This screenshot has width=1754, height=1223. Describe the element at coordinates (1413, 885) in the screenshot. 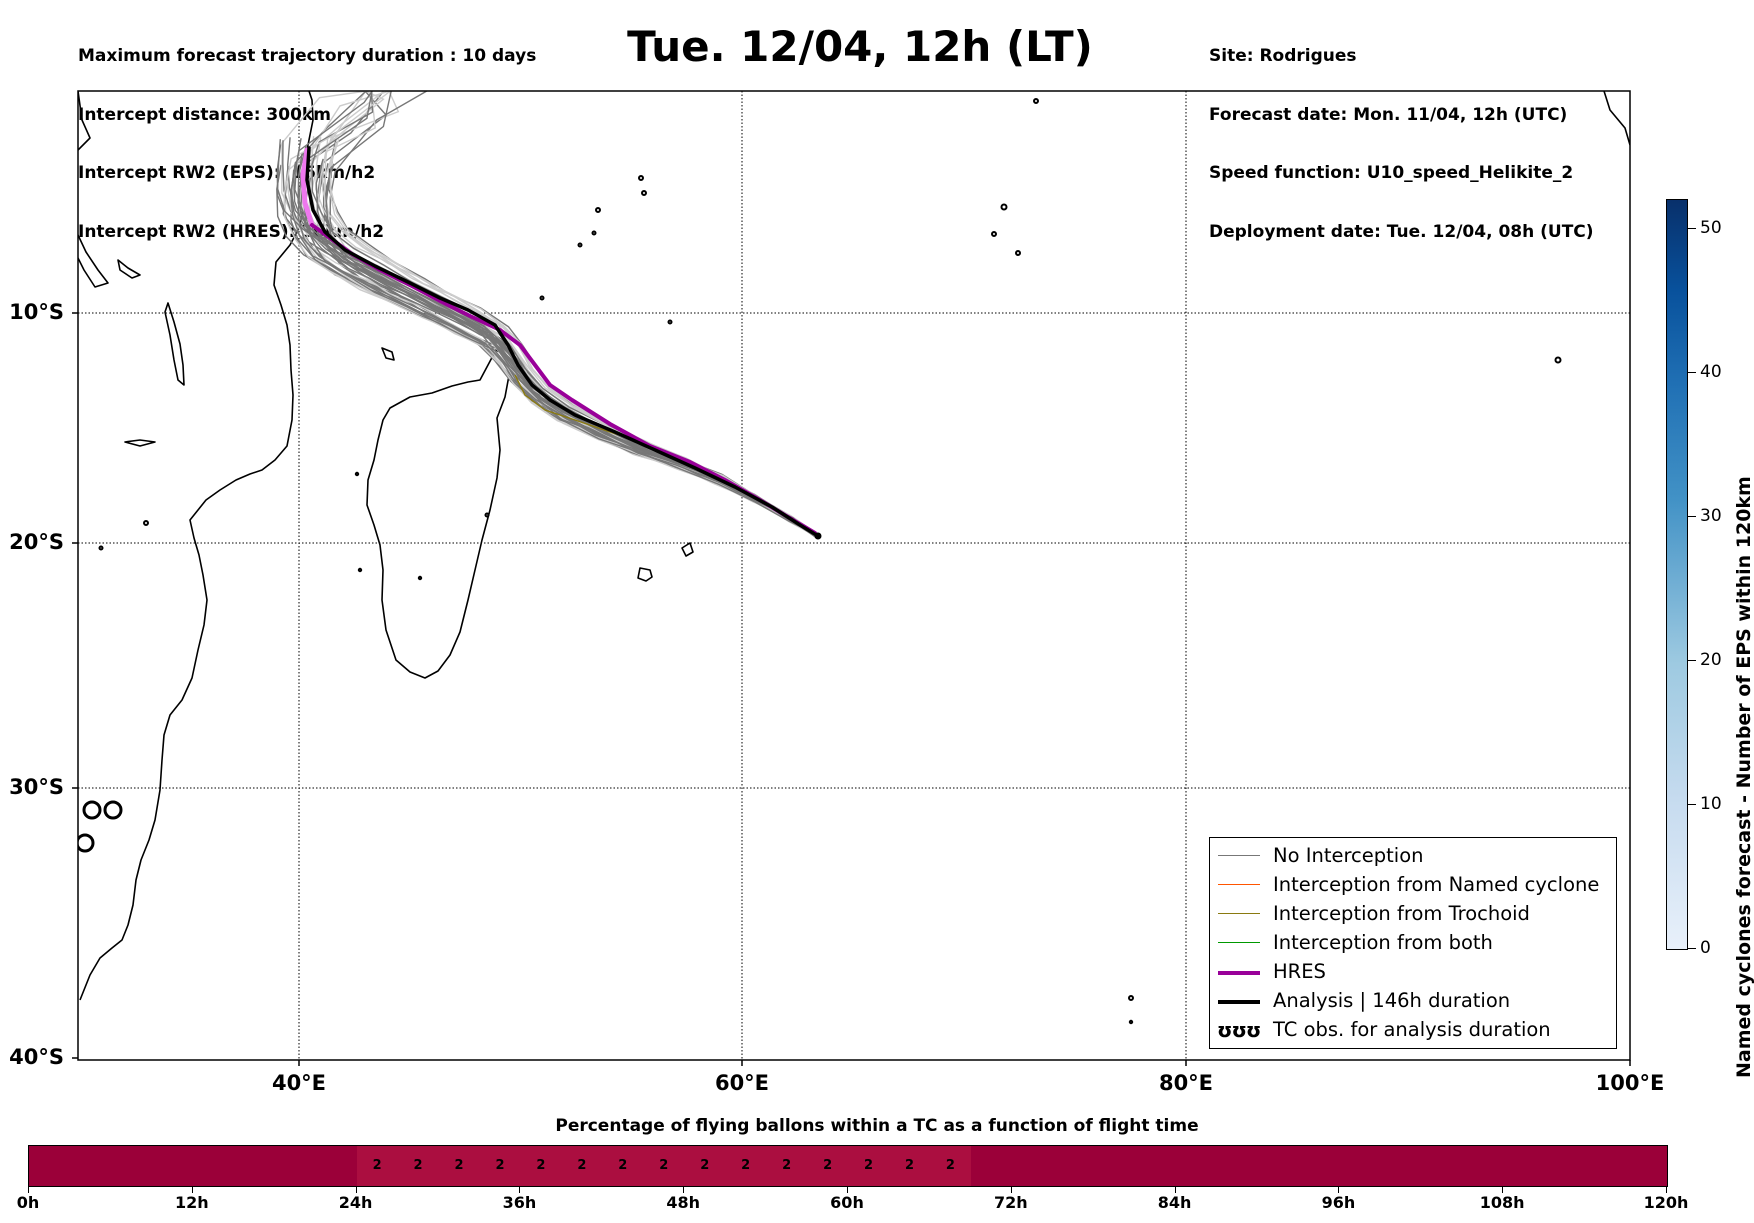

I see `legend-item-named-cyclone: Interception from Named cyclone` at that location.